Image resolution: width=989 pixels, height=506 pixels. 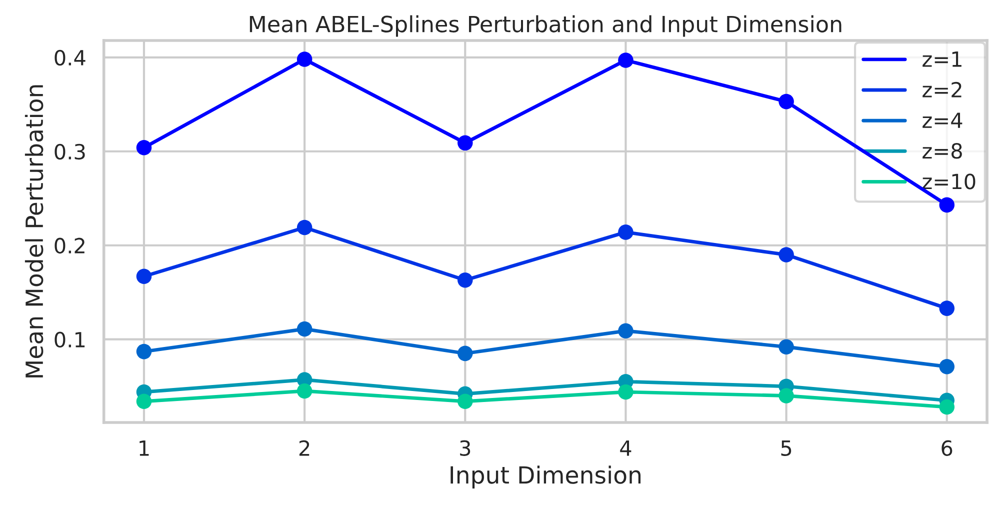 What do you see at coordinates (947, 448) in the screenshot?
I see `x-tick-label: 6` at bounding box center [947, 448].